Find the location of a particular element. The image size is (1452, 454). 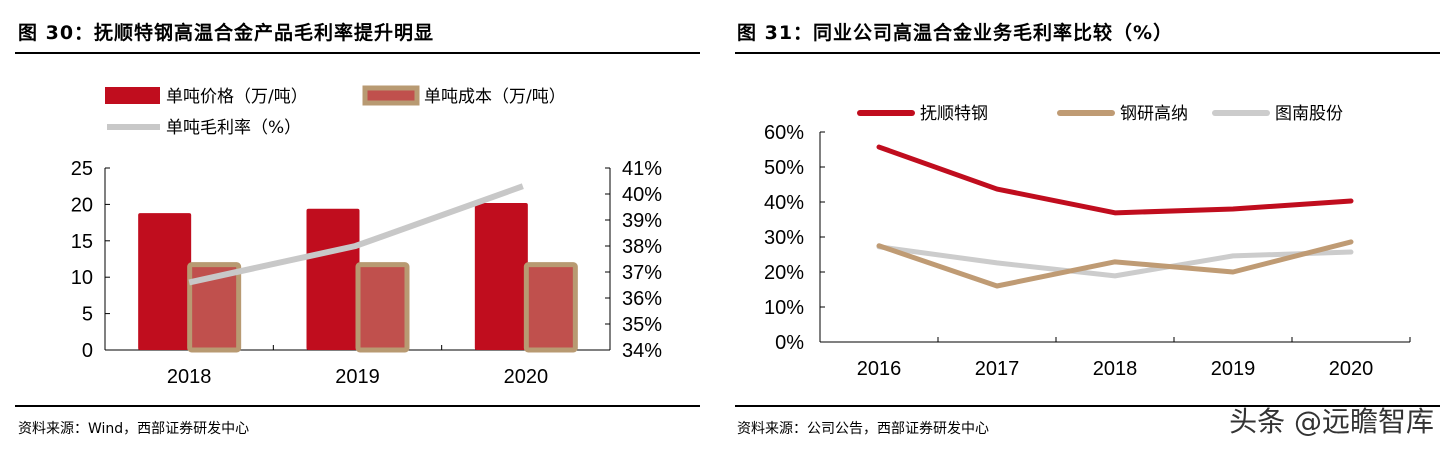

legend-label: 抚顺特钢 is located at coordinates (954, 114).